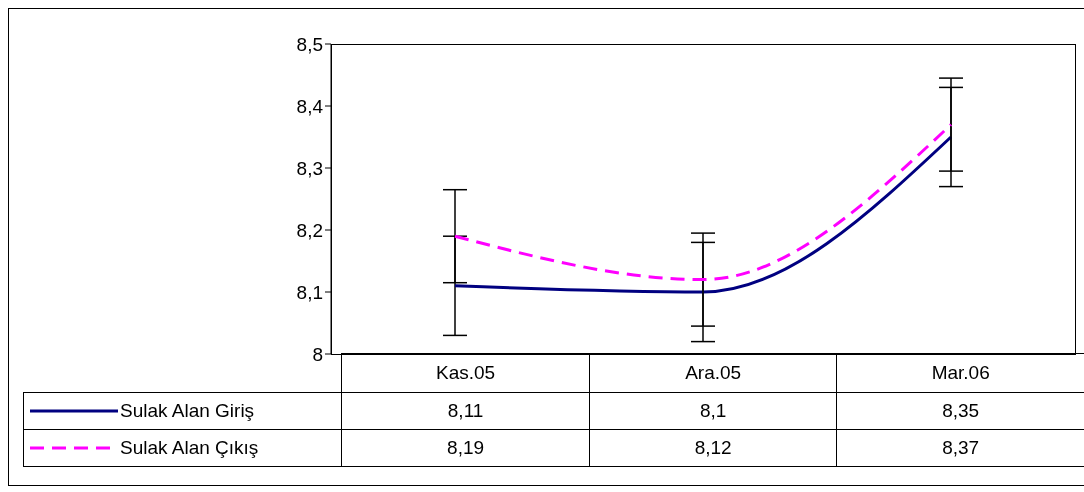 Image resolution: width=1084 pixels, height=492 pixels. Describe the element at coordinates (713, 447) in the screenshot. I see `data-label: 8,12` at that location.